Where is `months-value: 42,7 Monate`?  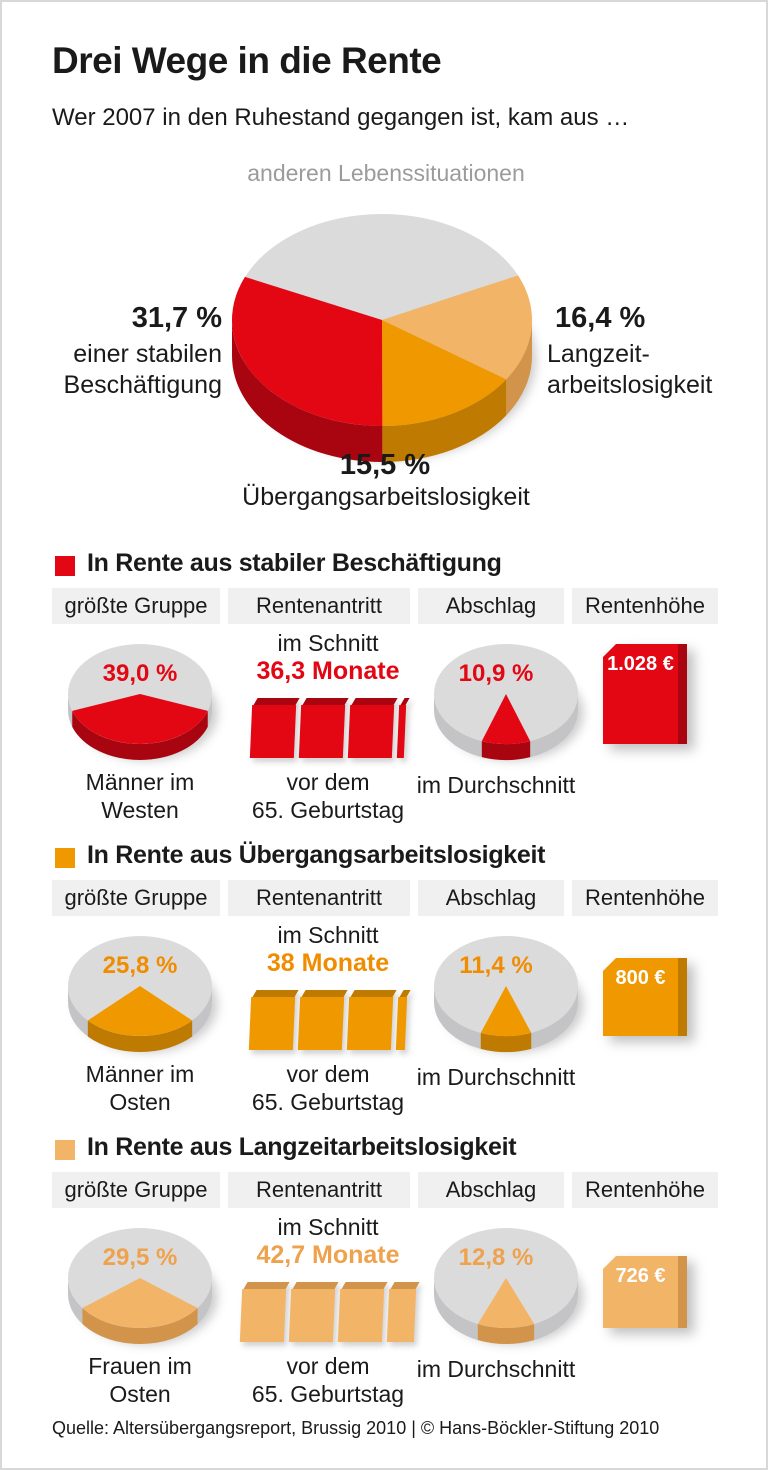 months-value: 42,7 Monate is located at coordinates (328, 1255).